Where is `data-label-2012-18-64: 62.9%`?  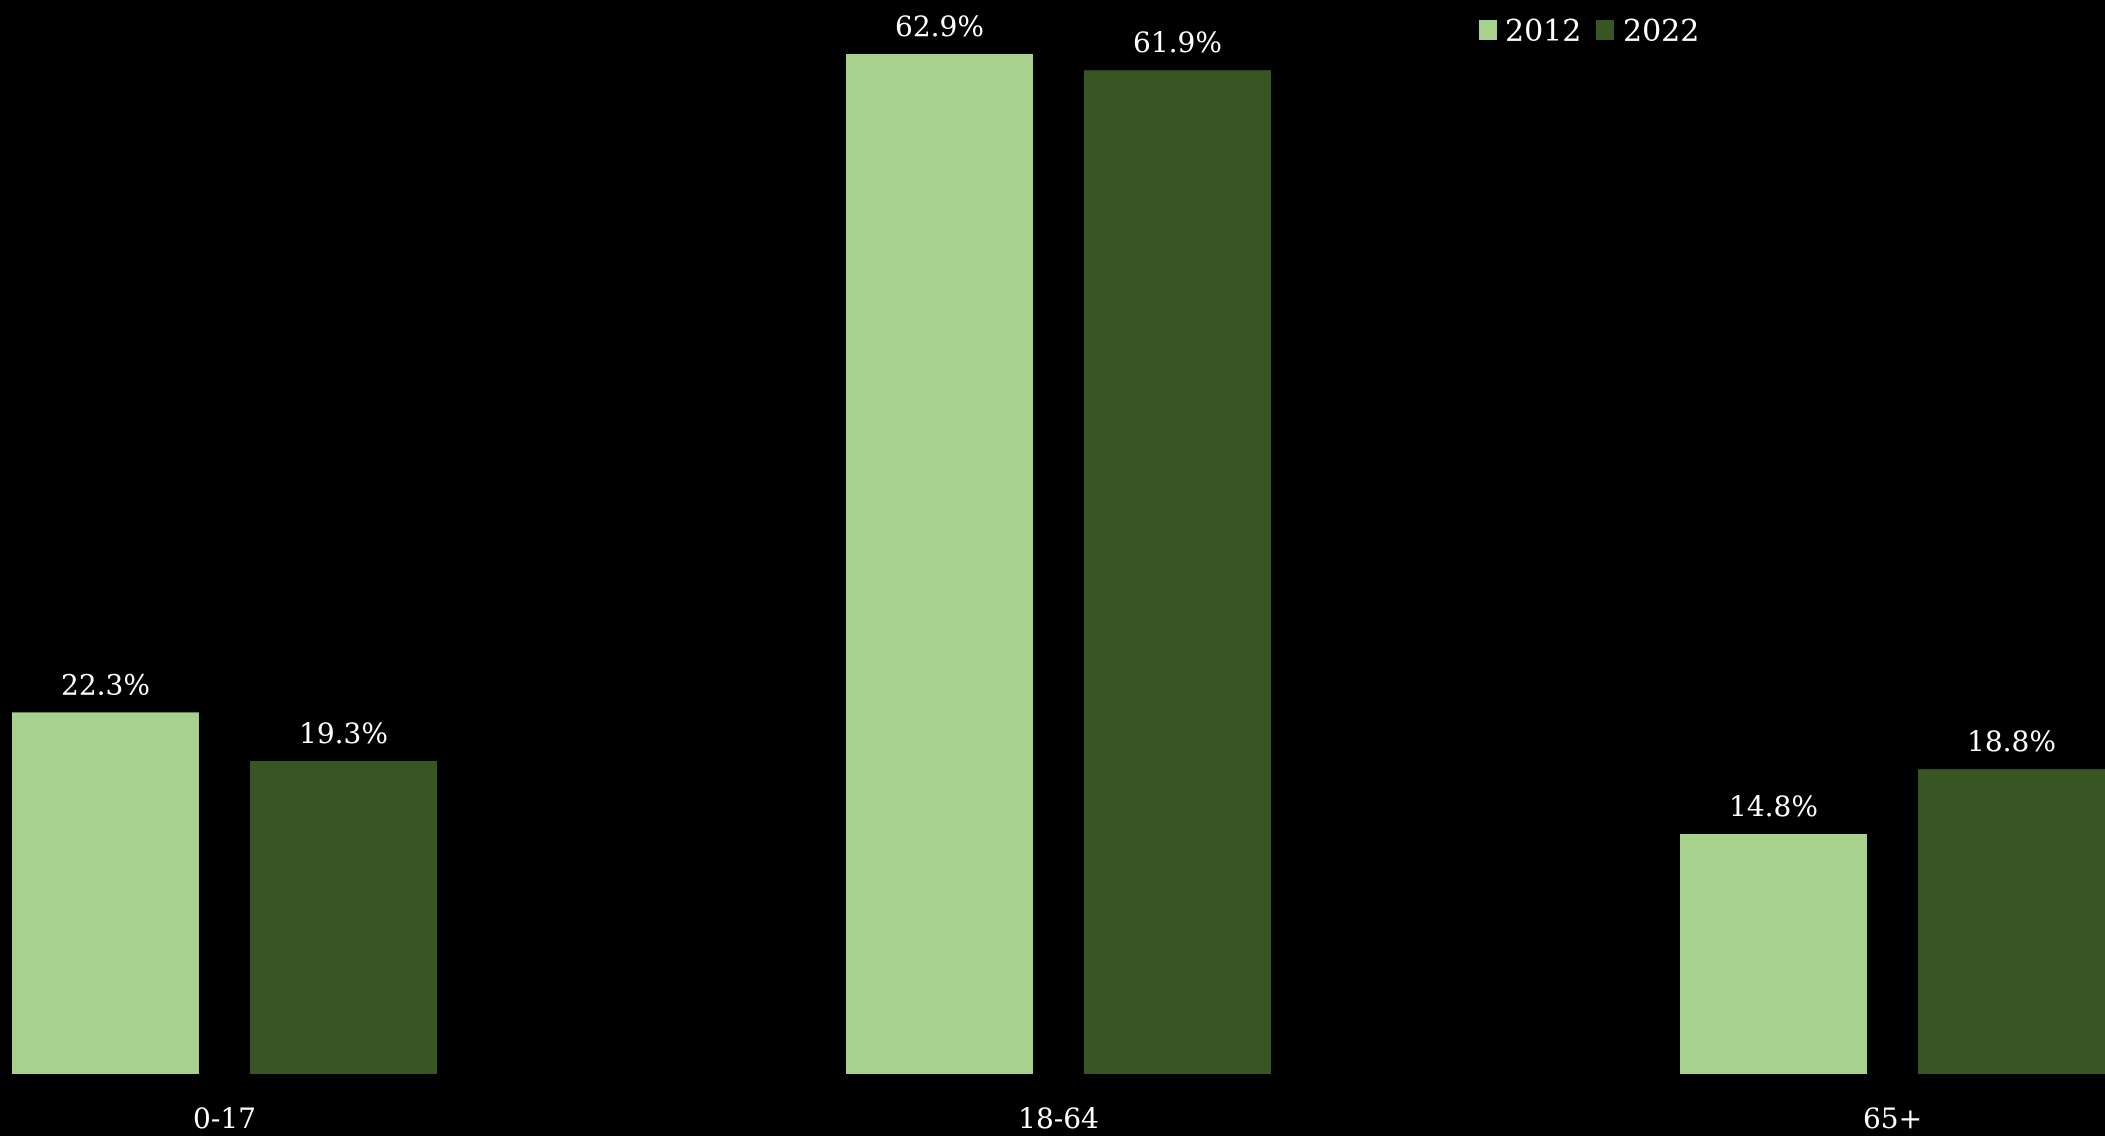 data-label-2012-18-64: 62.9% is located at coordinates (939, 26).